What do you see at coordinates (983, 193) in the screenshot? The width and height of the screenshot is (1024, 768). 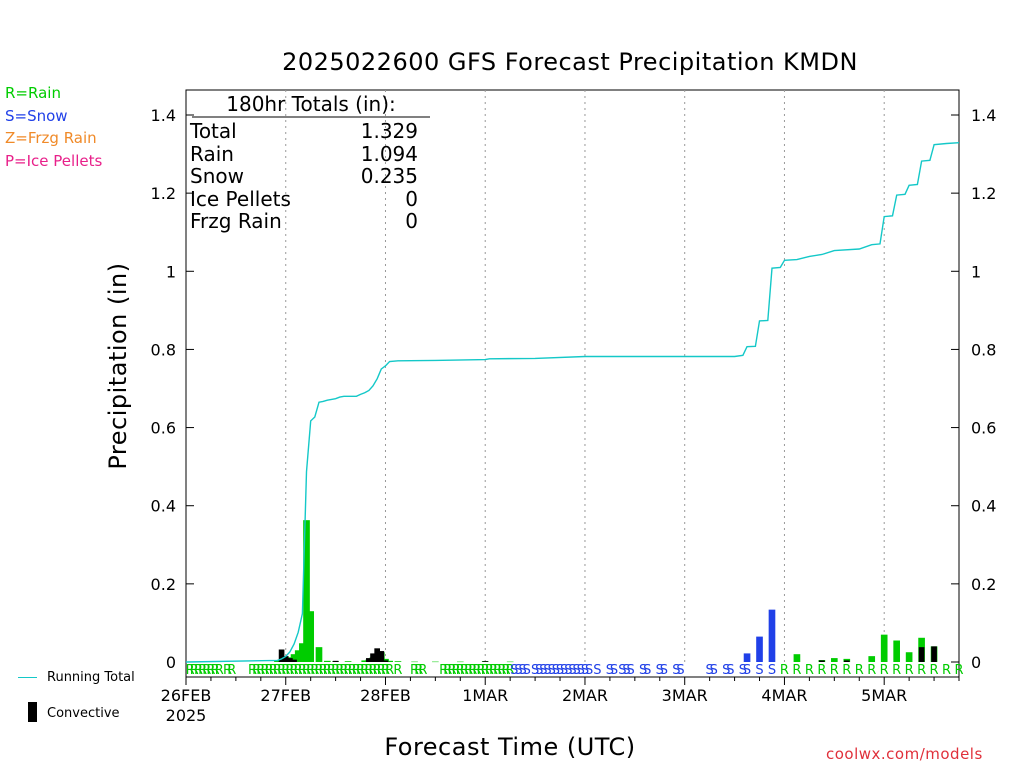 I see `y-tick-label-right: 1.2` at bounding box center [983, 193].